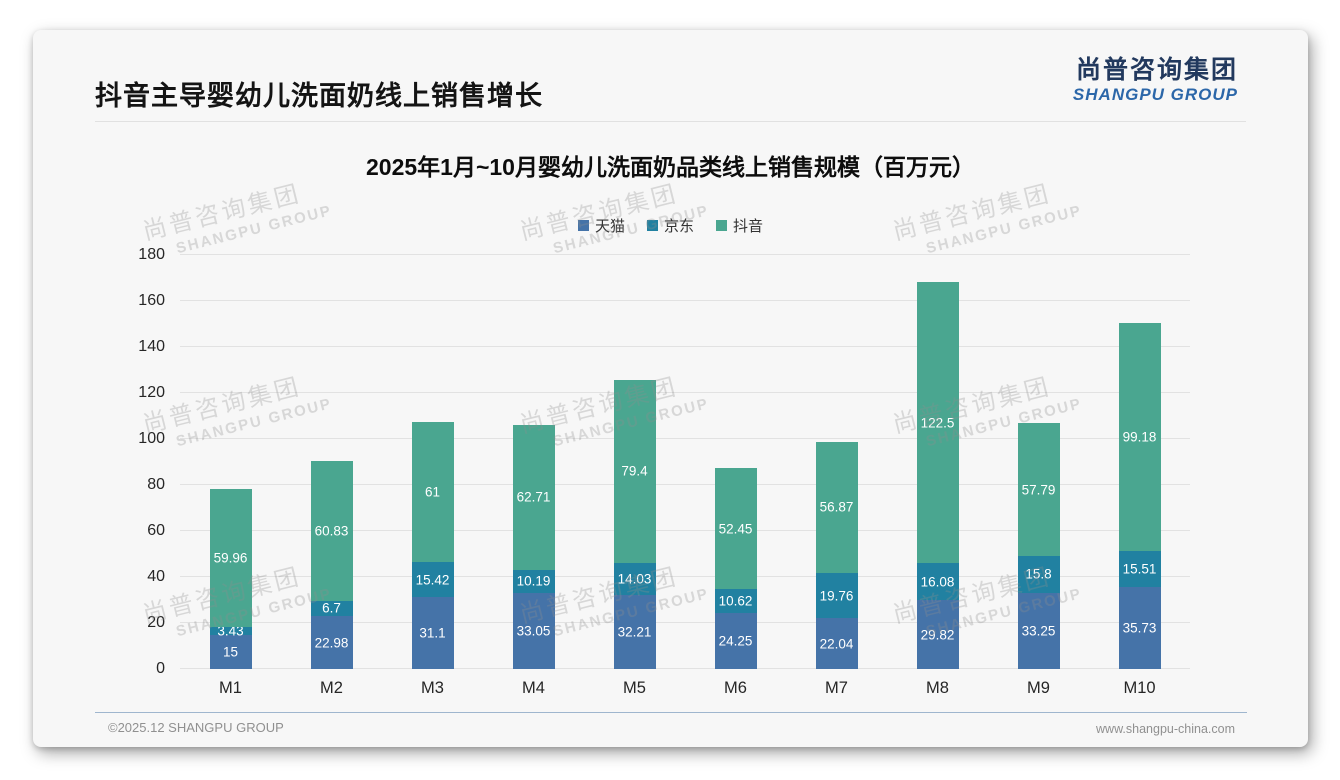 Image resolution: width=1340 pixels, height=780 pixels. I want to click on data-label: 57.79, so click(1038, 490).